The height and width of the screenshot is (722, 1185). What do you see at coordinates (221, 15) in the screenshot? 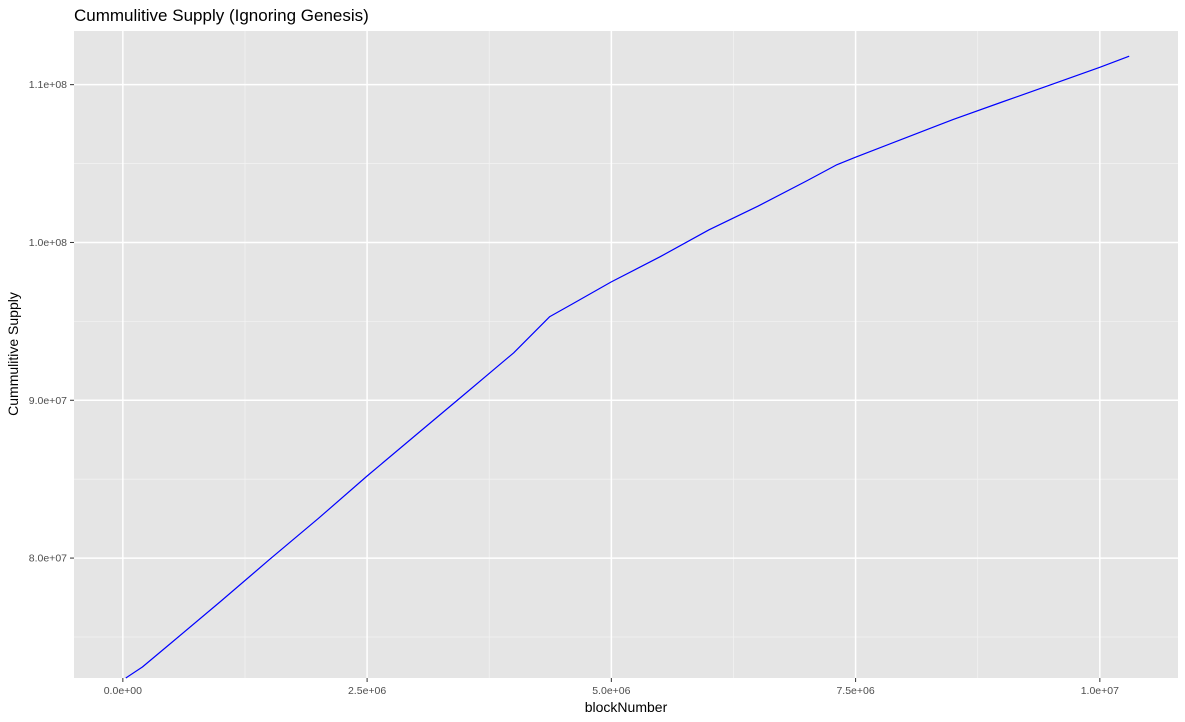
I see `chart-title: Cummulitive Supply (Ignoring Genesis)` at bounding box center [221, 15].